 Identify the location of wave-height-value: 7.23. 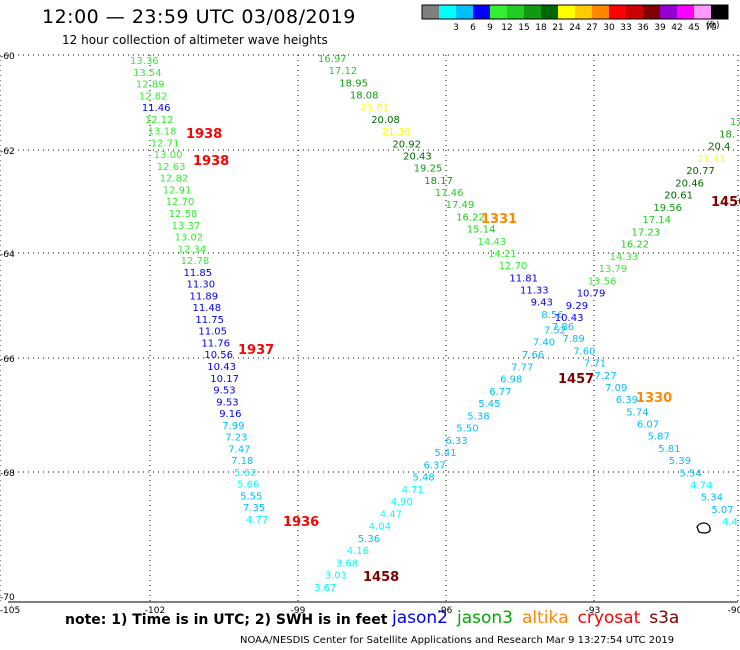
(236, 438).